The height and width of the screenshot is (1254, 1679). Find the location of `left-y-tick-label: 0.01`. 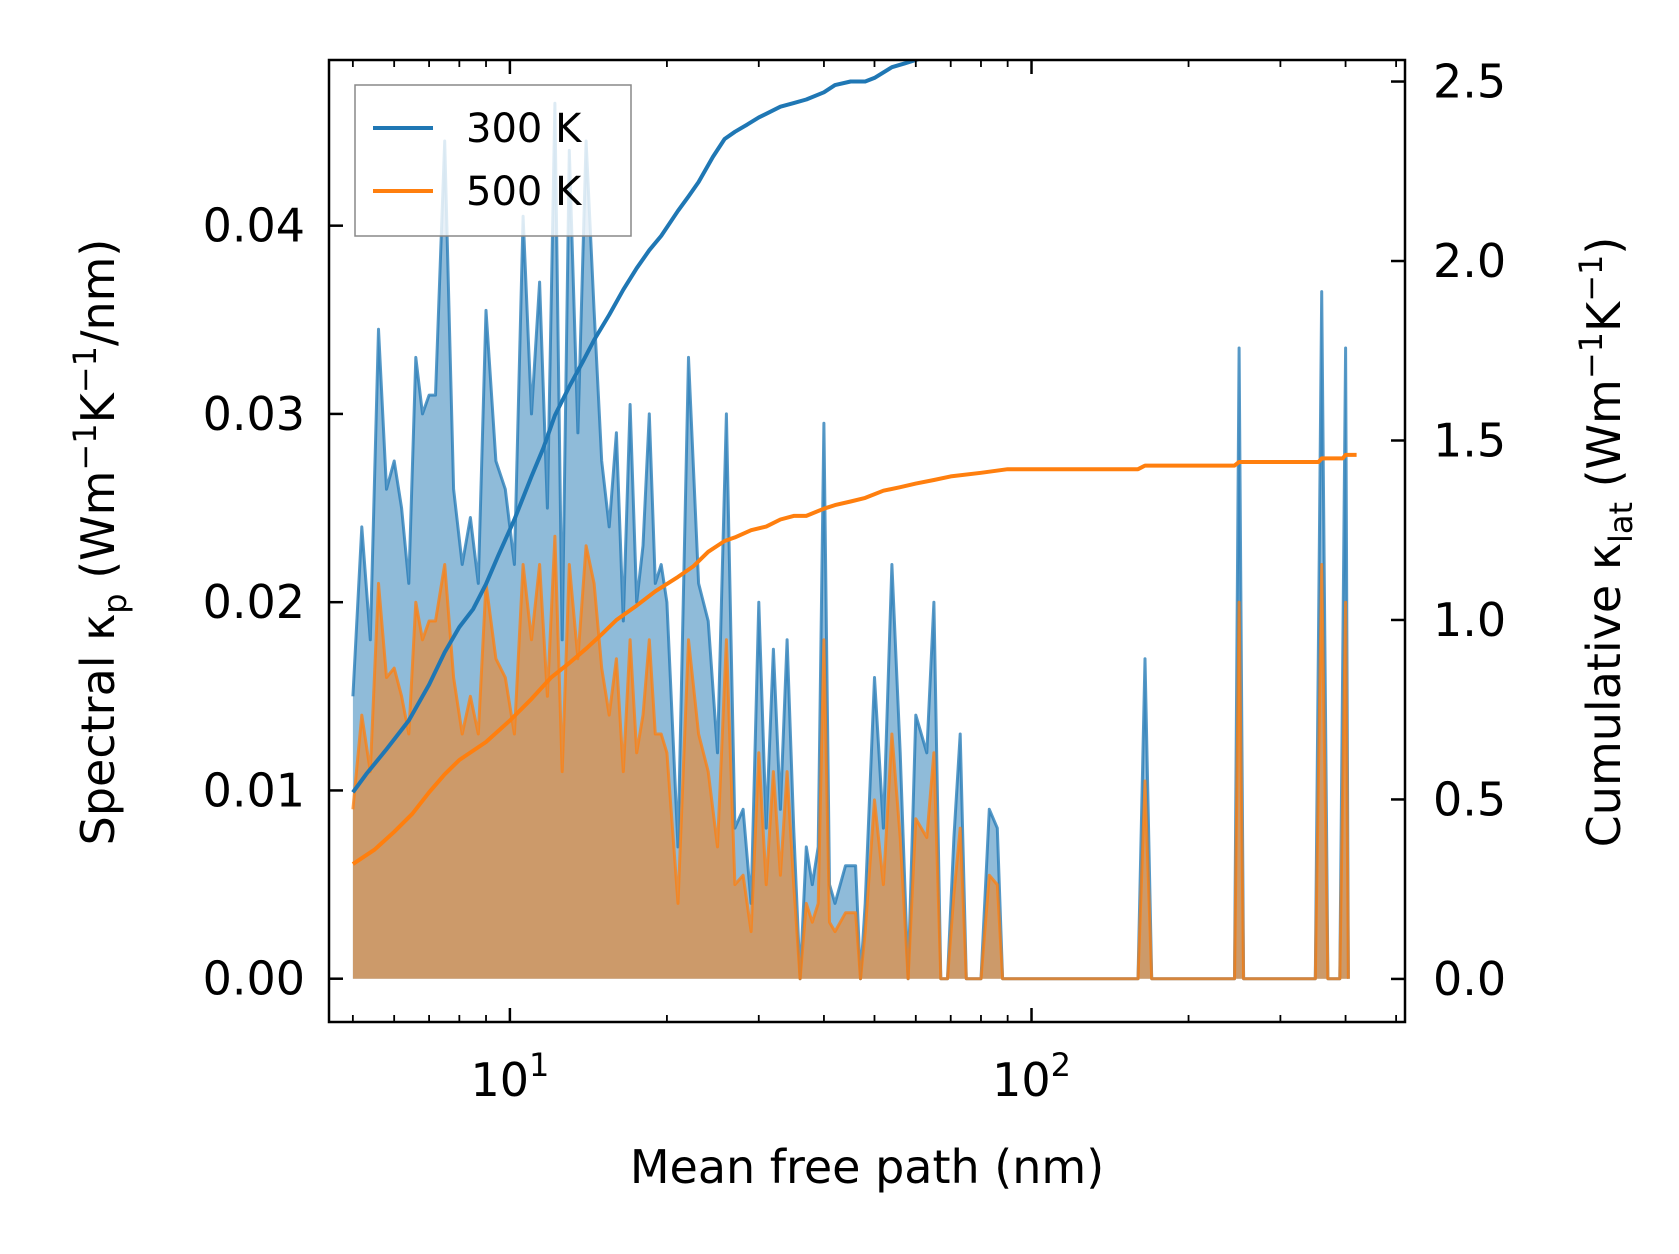

left-y-tick-label: 0.01 is located at coordinates (254, 790).